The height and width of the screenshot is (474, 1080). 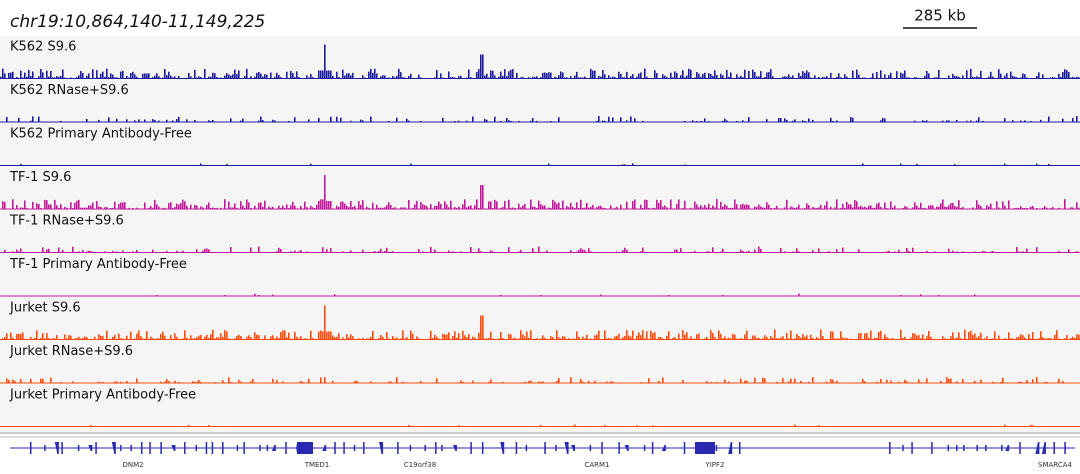 What do you see at coordinates (43, 47) in the screenshot?
I see `track-label: K562 S9.6` at bounding box center [43, 47].